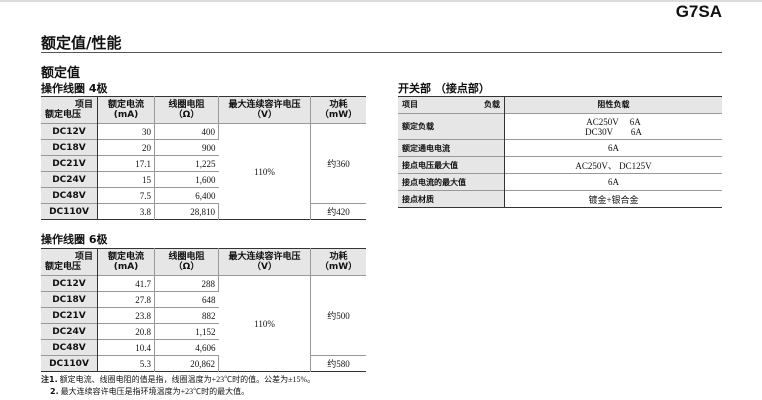 This screenshot has width=762, height=400. What do you see at coordinates (451, 182) in the screenshot?
I see `item-cell: 接点电流的最大值` at bounding box center [451, 182].